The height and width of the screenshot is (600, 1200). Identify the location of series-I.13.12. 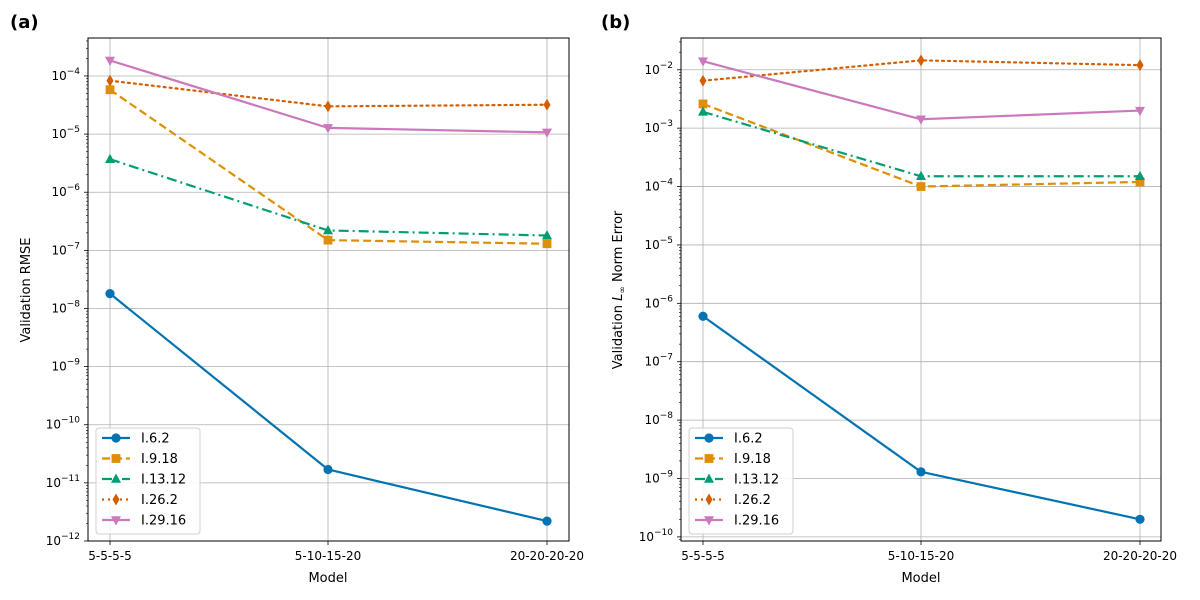
(921, 143).